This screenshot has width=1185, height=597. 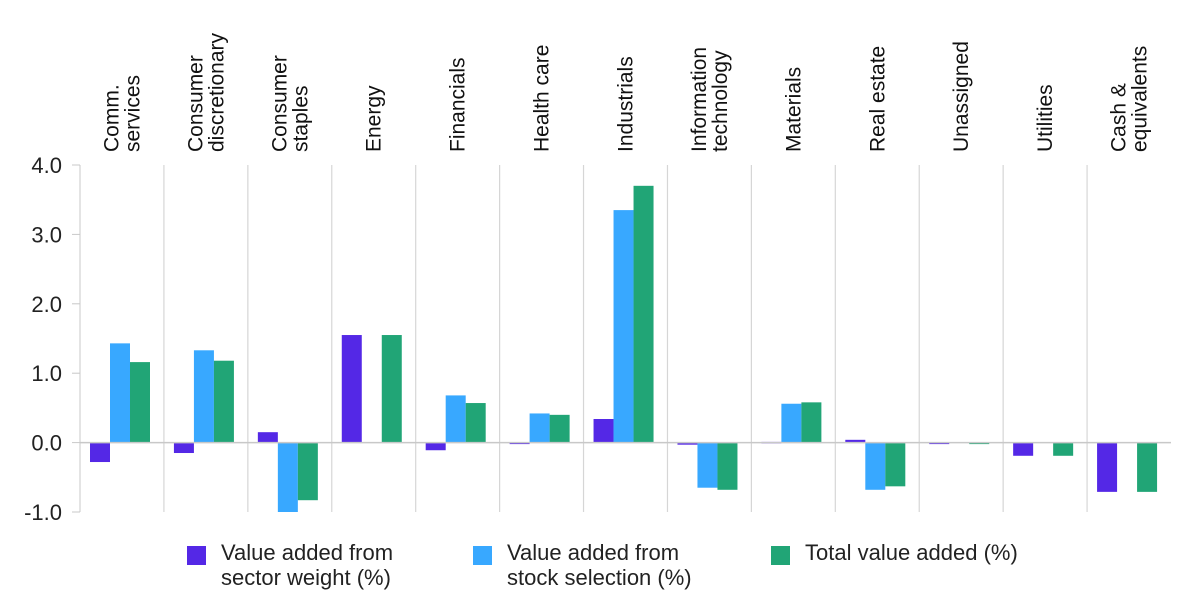 What do you see at coordinates (542, 98) in the screenshot?
I see `category-label-health-care: Health care` at bounding box center [542, 98].